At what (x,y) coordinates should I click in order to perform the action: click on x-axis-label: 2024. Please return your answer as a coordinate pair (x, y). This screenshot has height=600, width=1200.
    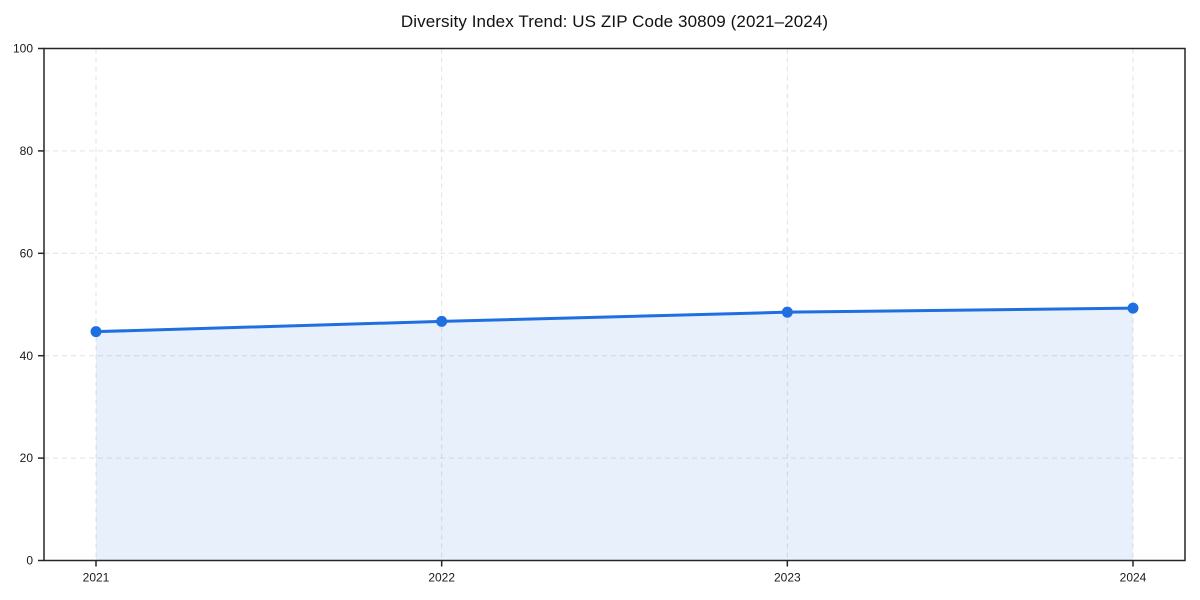
    Looking at the image, I should click on (1133, 578).